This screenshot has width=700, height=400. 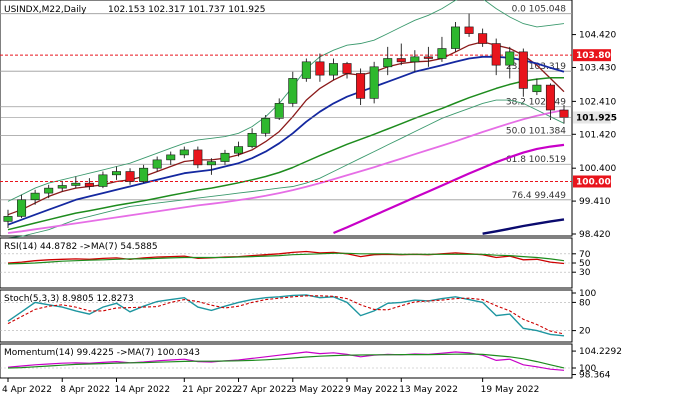 I want to click on price-tick-label-0: 104.420, so click(x=597, y=36).